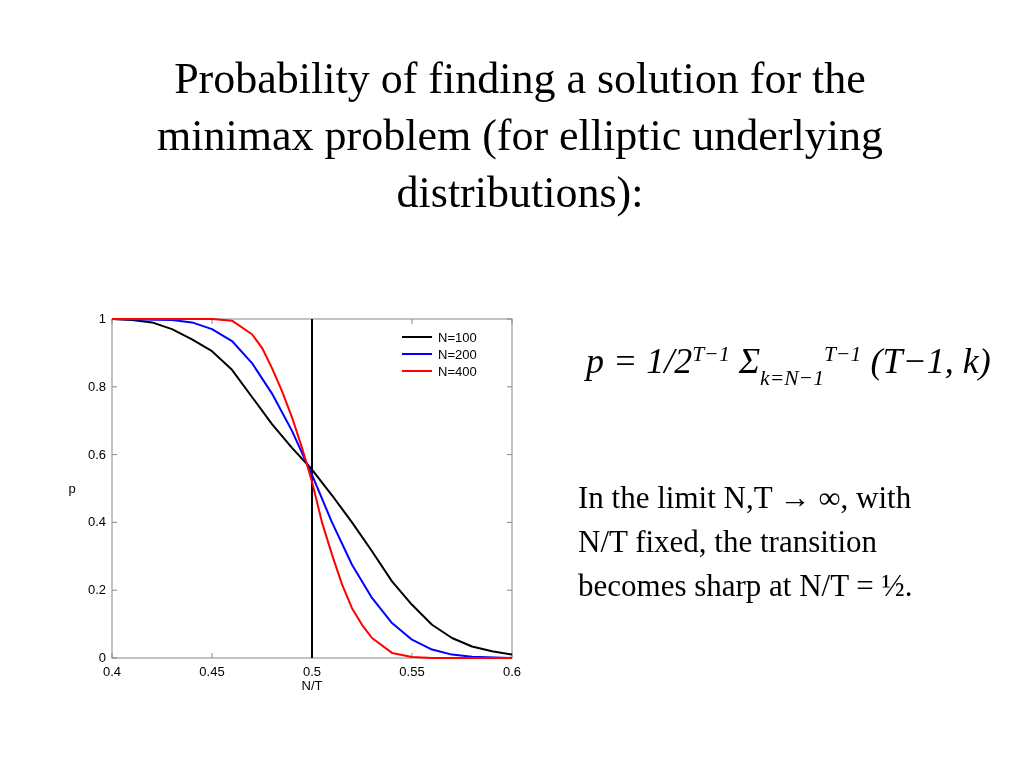 The height and width of the screenshot is (768, 1024). I want to click on x-tick-label: 0.55, so click(412, 671).